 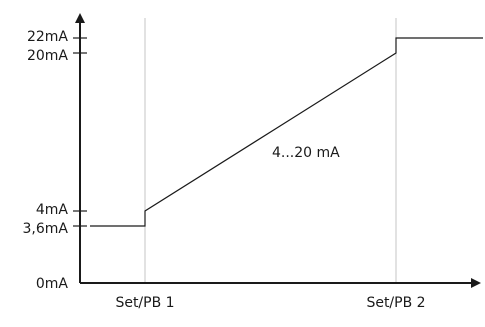 What do you see at coordinates (46, 229) in the screenshot?
I see `y-tick-label-1: 3,6mA` at bounding box center [46, 229].